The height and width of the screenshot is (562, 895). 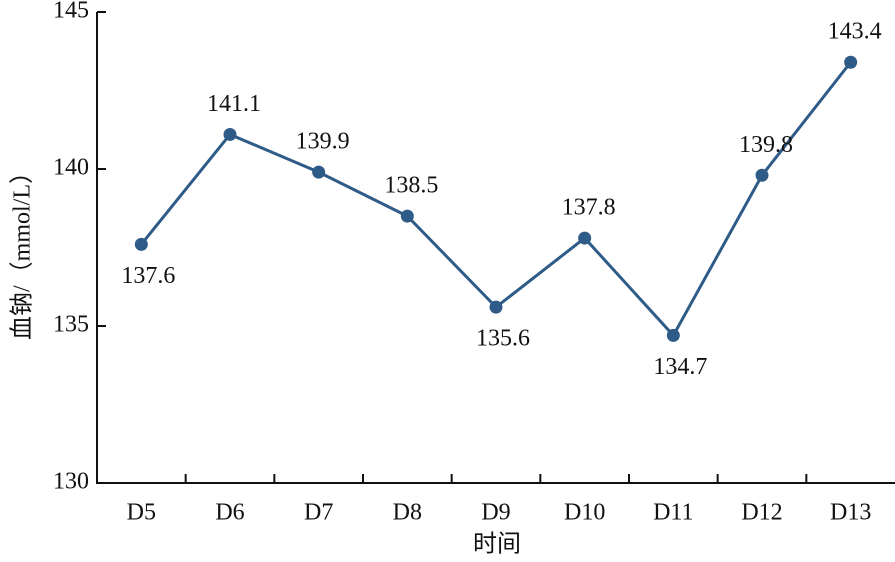 I want to click on y-tick-label: 145, so click(x=71, y=12).